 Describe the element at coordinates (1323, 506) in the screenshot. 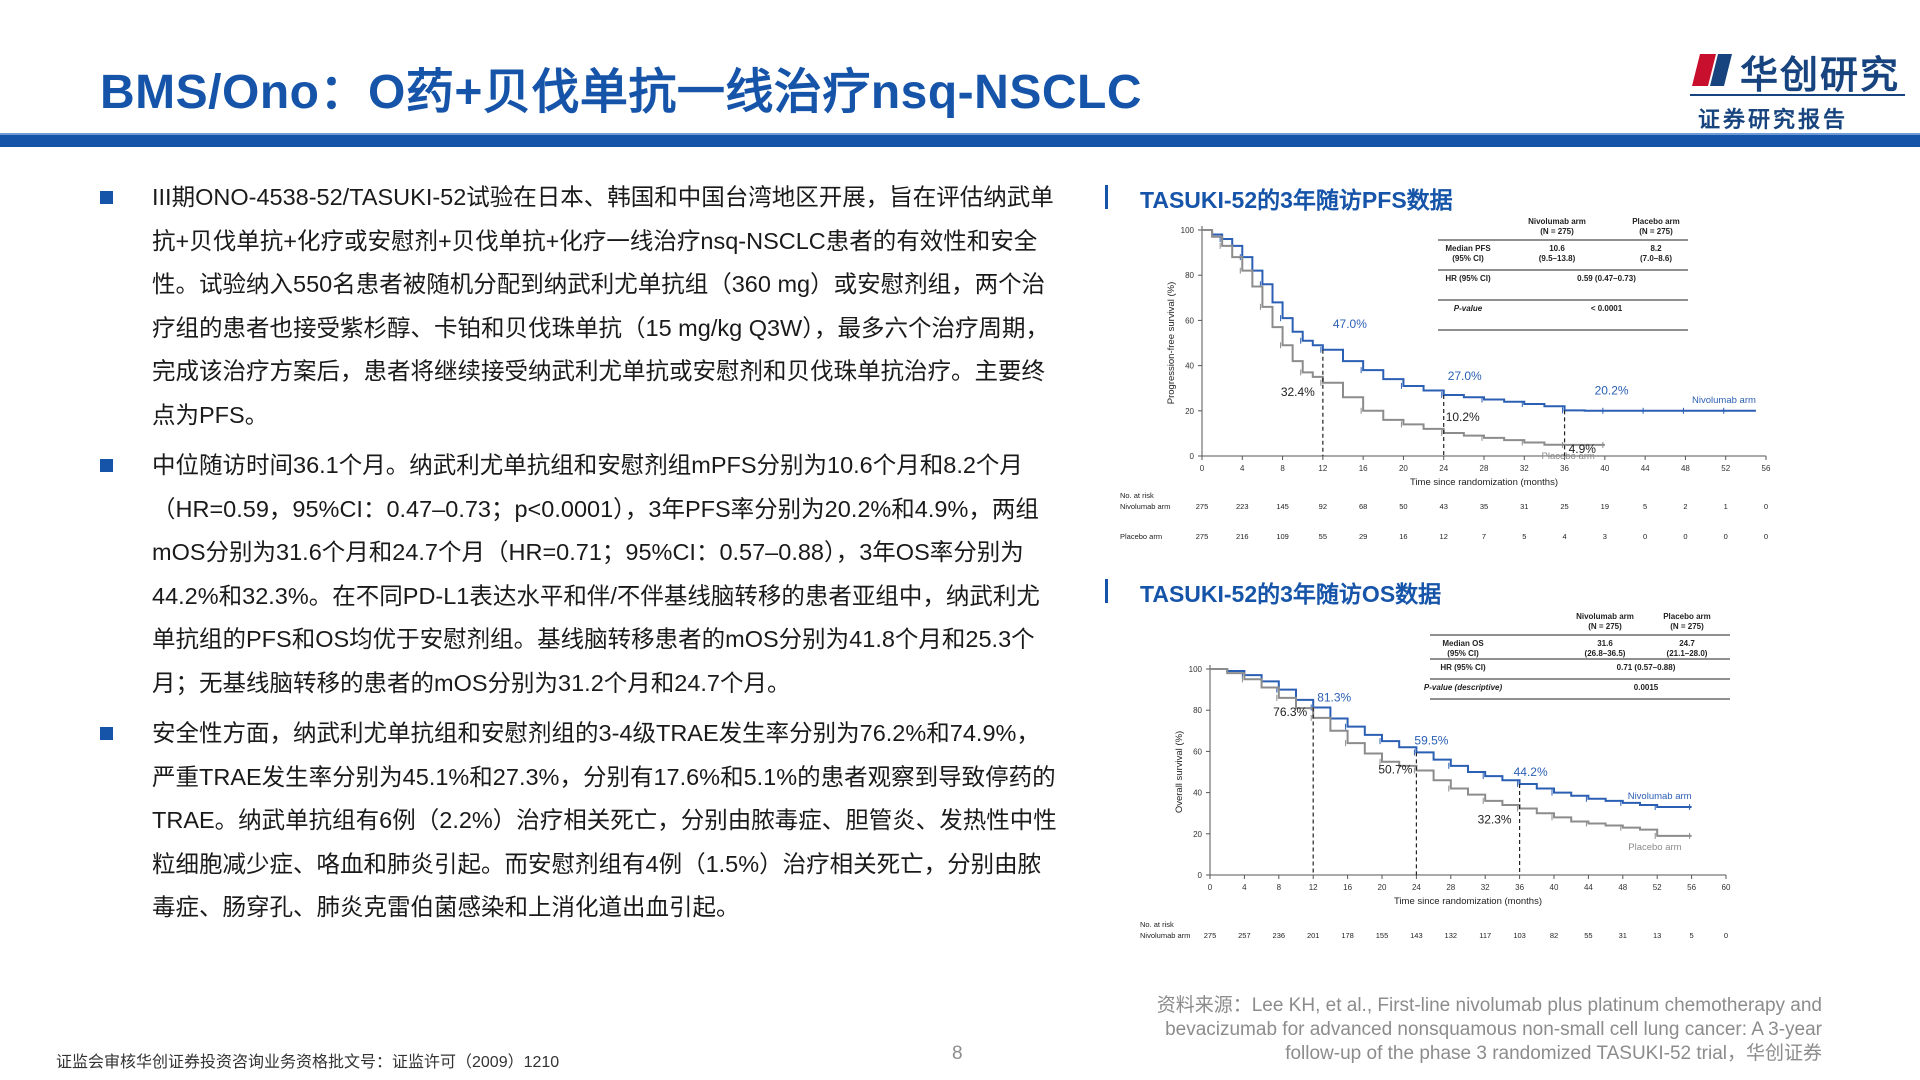

I see `at-risk-value: 92` at that location.